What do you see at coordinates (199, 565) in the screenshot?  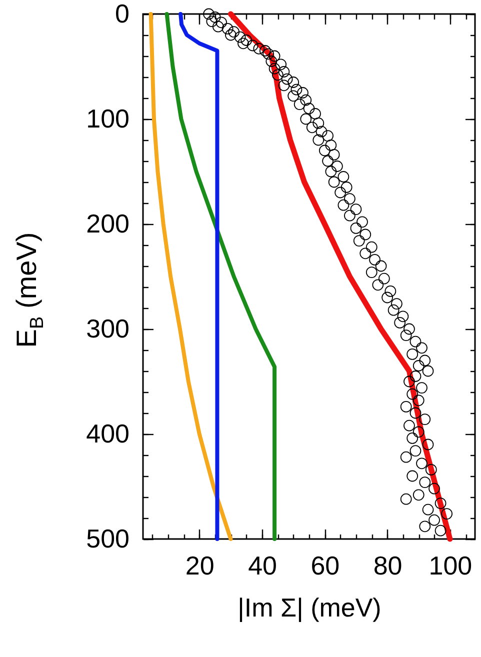 I see `x-tick-label: 20` at bounding box center [199, 565].